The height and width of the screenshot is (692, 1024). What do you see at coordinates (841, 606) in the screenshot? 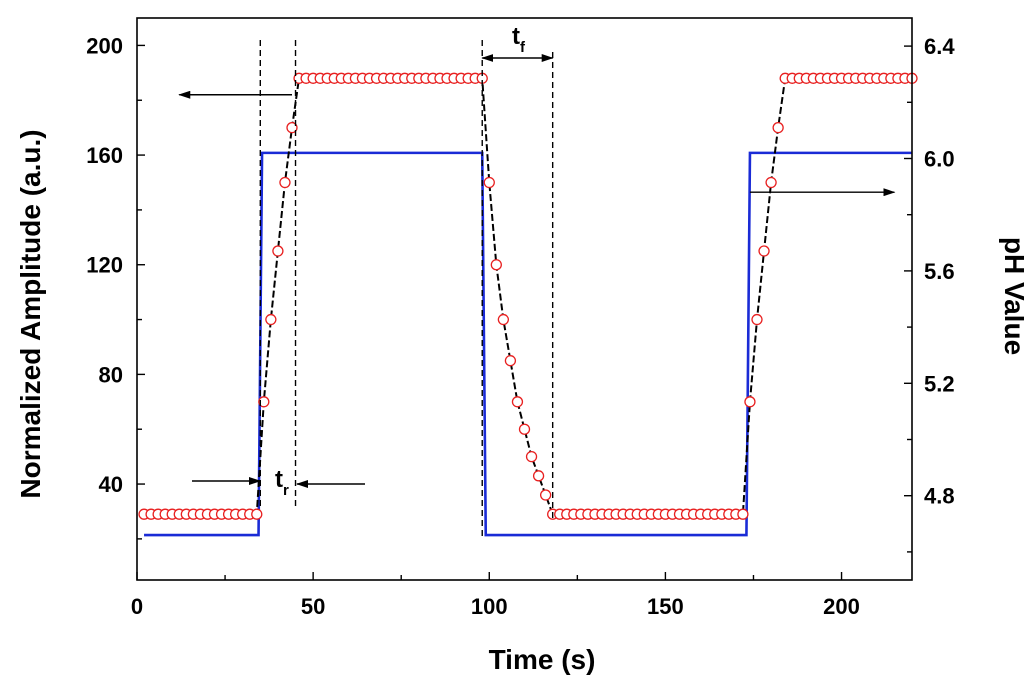
I see `x-tick-label: 200` at bounding box center [841, 606].